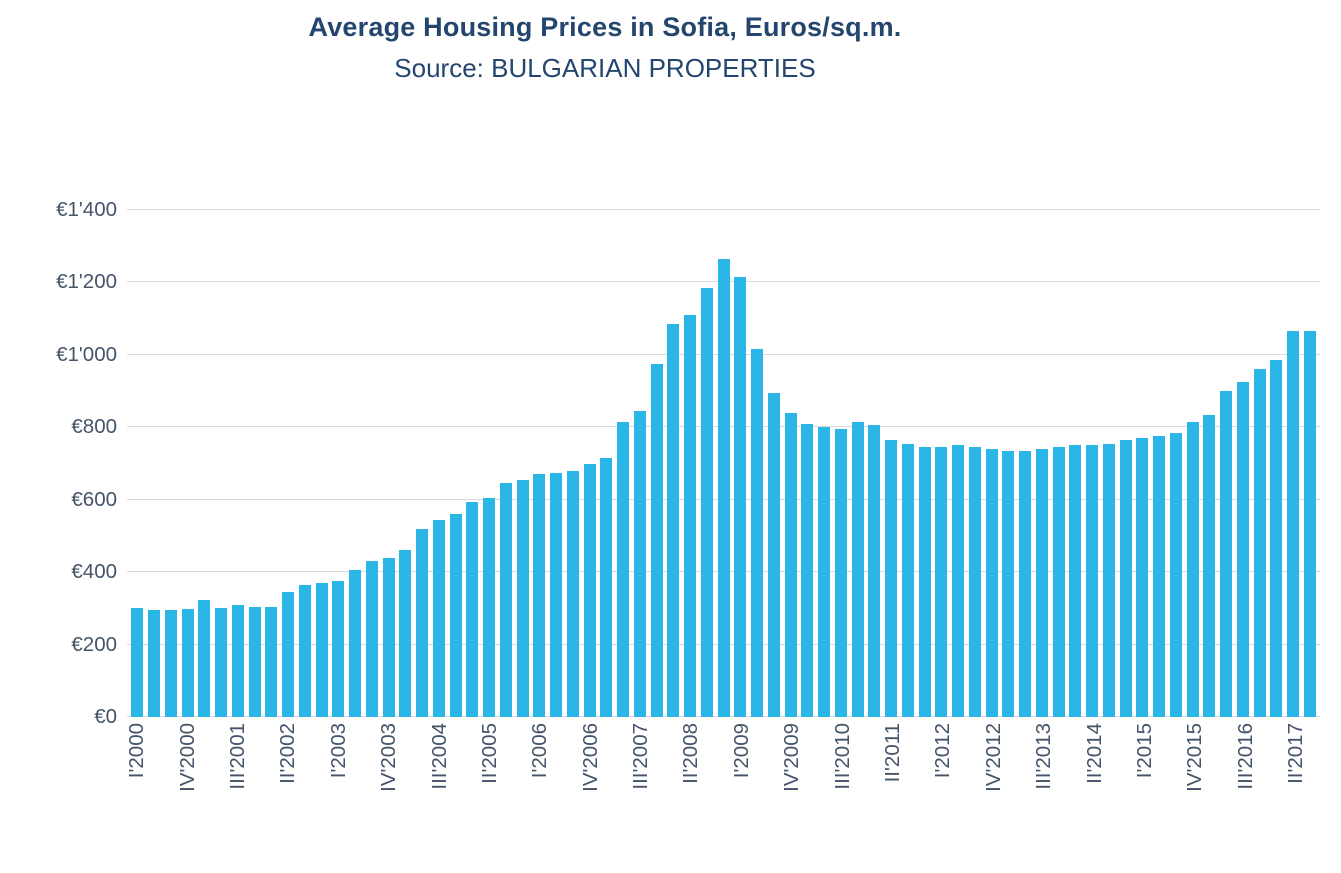 The height and width of the screenshot is (873, 1341). I want to click on x-slot: IV'2006, so click(590, 797).